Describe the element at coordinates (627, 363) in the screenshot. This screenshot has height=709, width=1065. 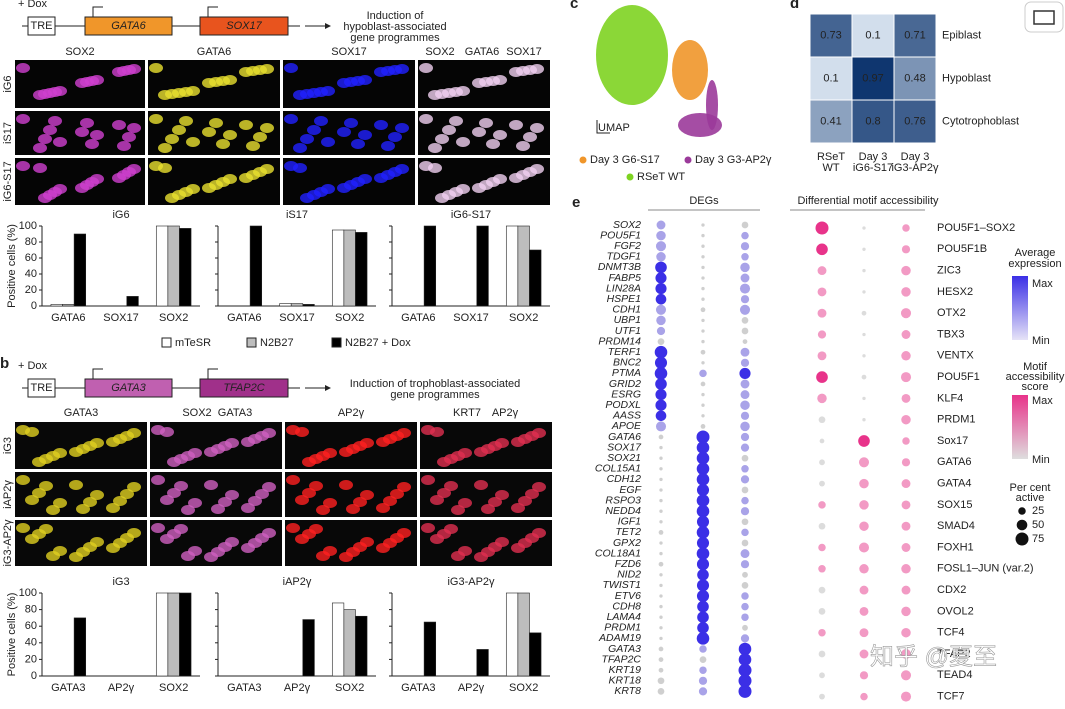
I see `gene-label: BNC2` at that location.